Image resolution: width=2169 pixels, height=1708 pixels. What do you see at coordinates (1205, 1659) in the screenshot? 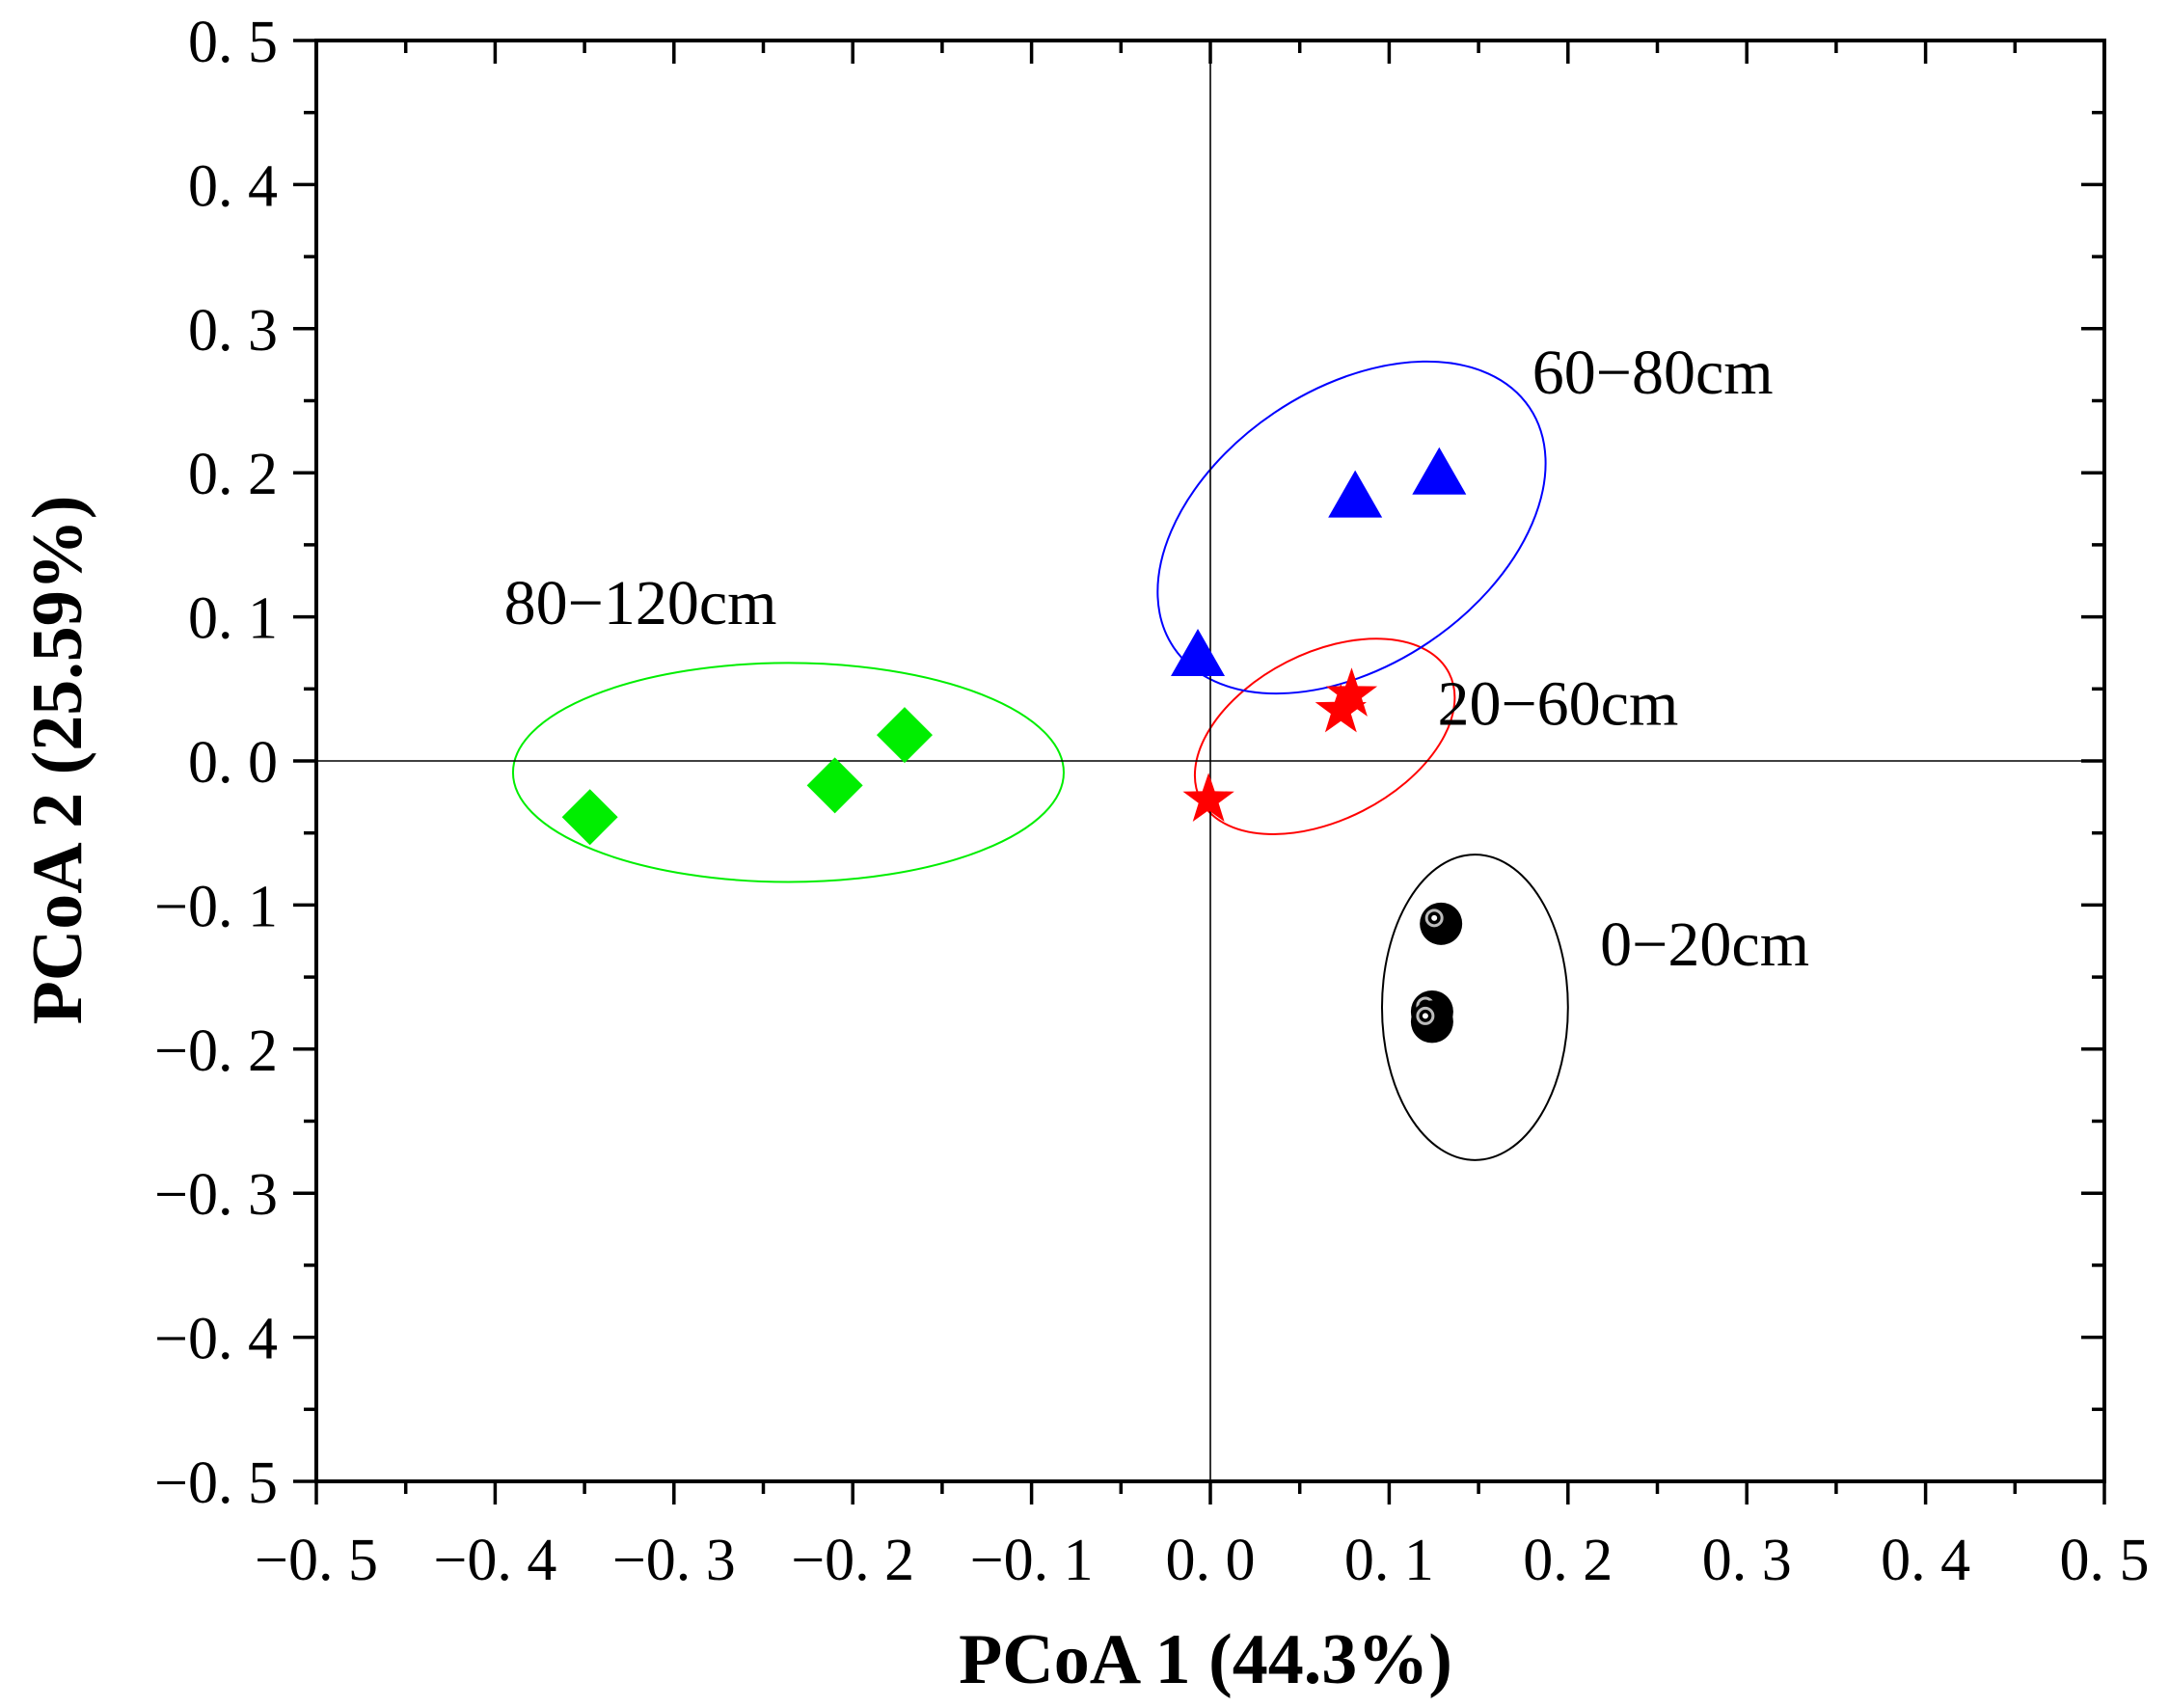
I see `x-axis-title: PCoA 1 (44.3%)` at bounding box center [1205, 1659].